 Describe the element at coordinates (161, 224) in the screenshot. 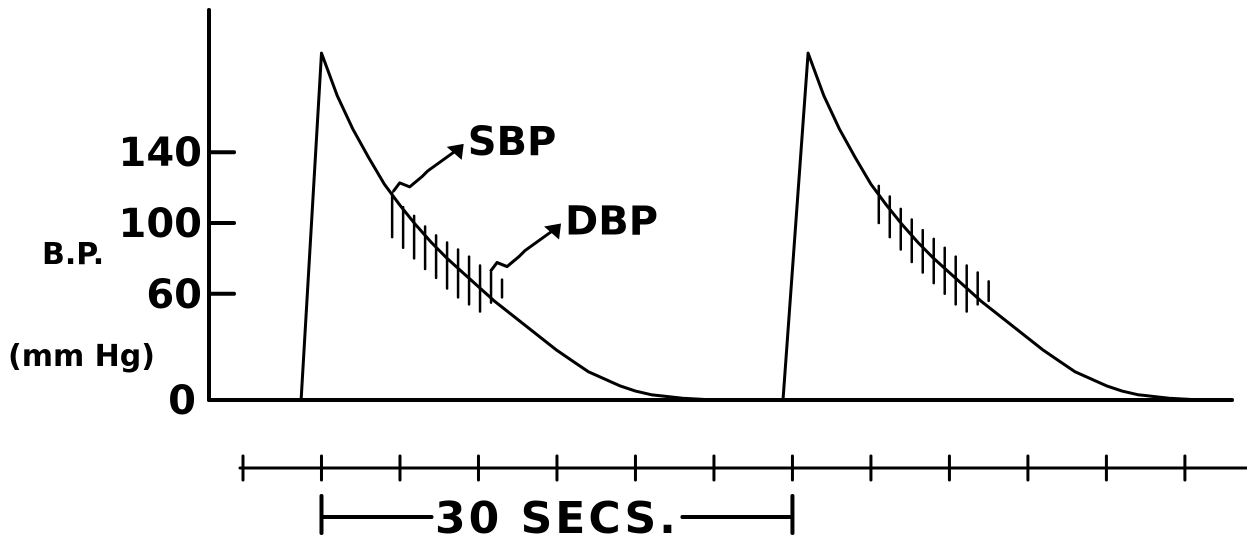

I see `y-tick-label: 100` at that location.